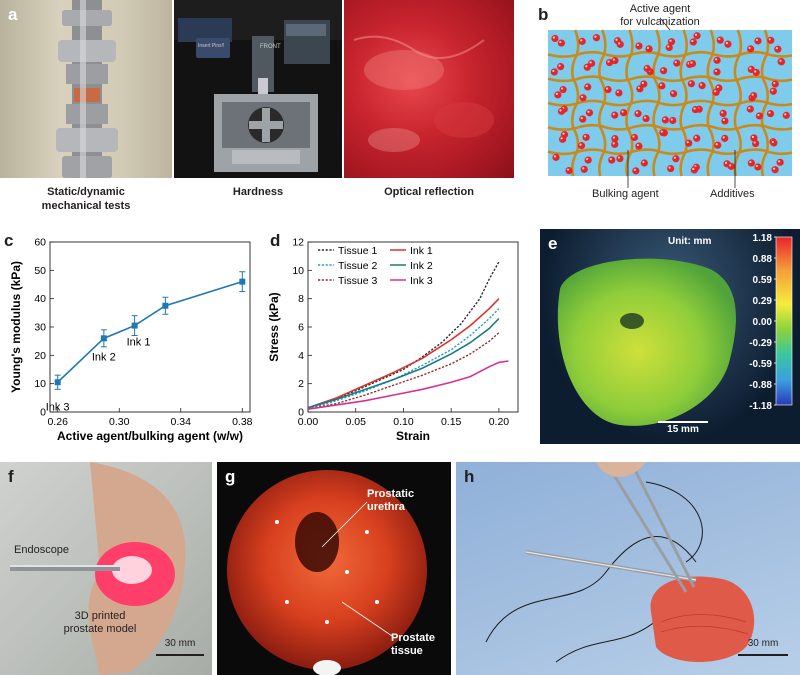 The height and width of the screenshot is (675, 800). What do you see at coordinates (356, 422) in the screenshot?
I see `x-tick-label: 0.05` at bounding box center [356, 422].